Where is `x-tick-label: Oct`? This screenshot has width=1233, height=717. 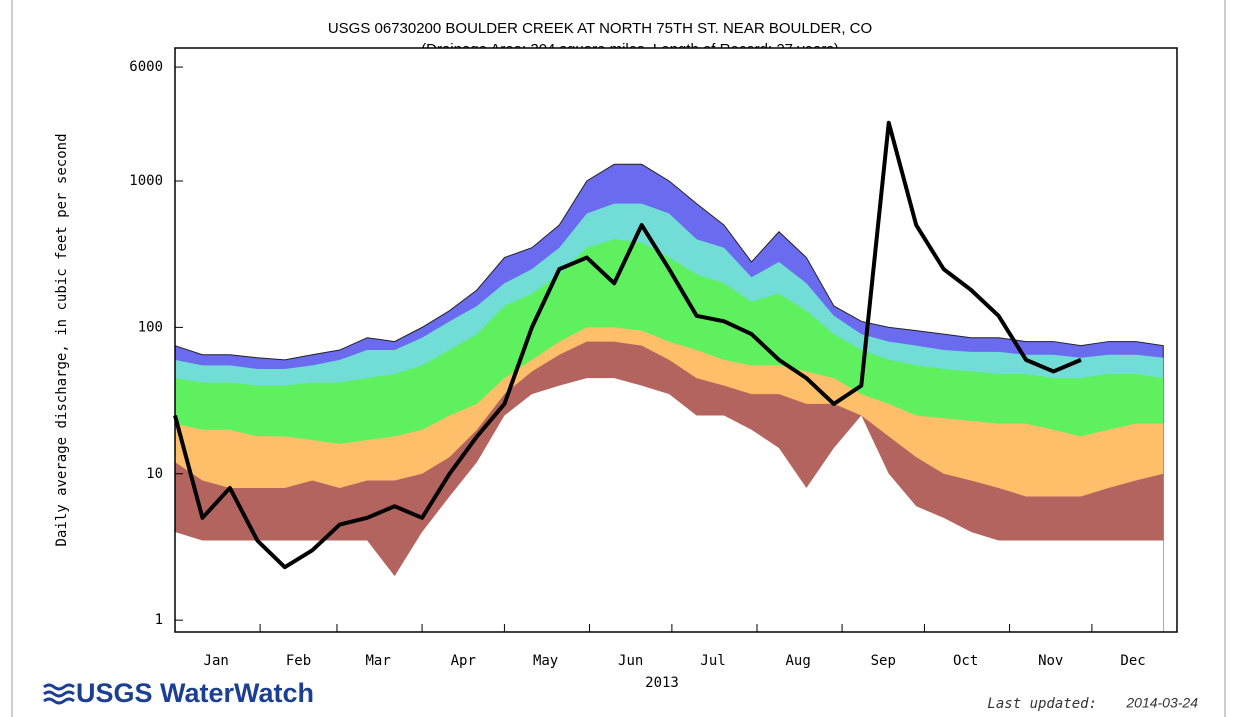 x-tick-label: Oct is located at coordinates (965, 661).